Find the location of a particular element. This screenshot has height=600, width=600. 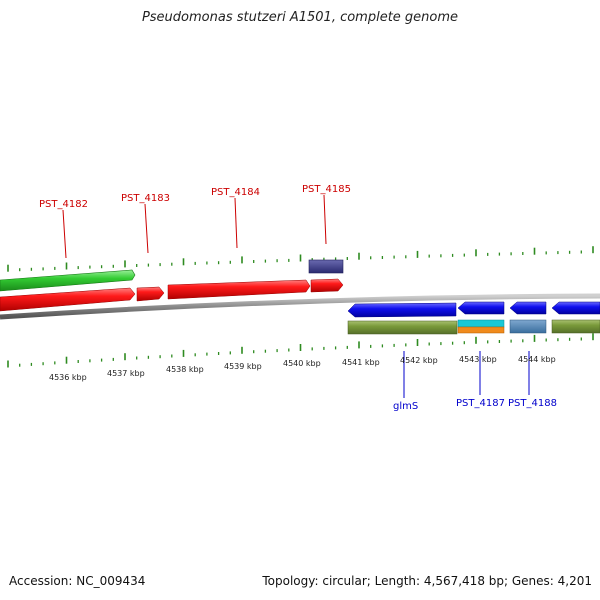

accession-text: Accession: NC_009434 is located at coordinates (77, 581).